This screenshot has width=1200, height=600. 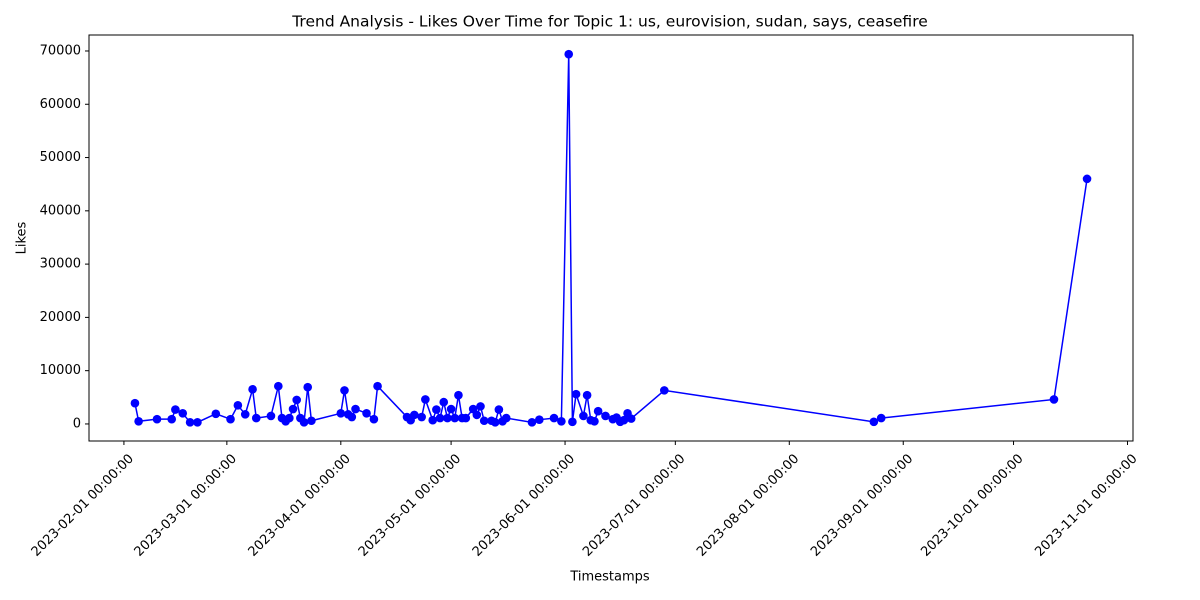 I want to click on x-tick-label: 2023-08-01 00:00:00, so click(x=748, y=505).